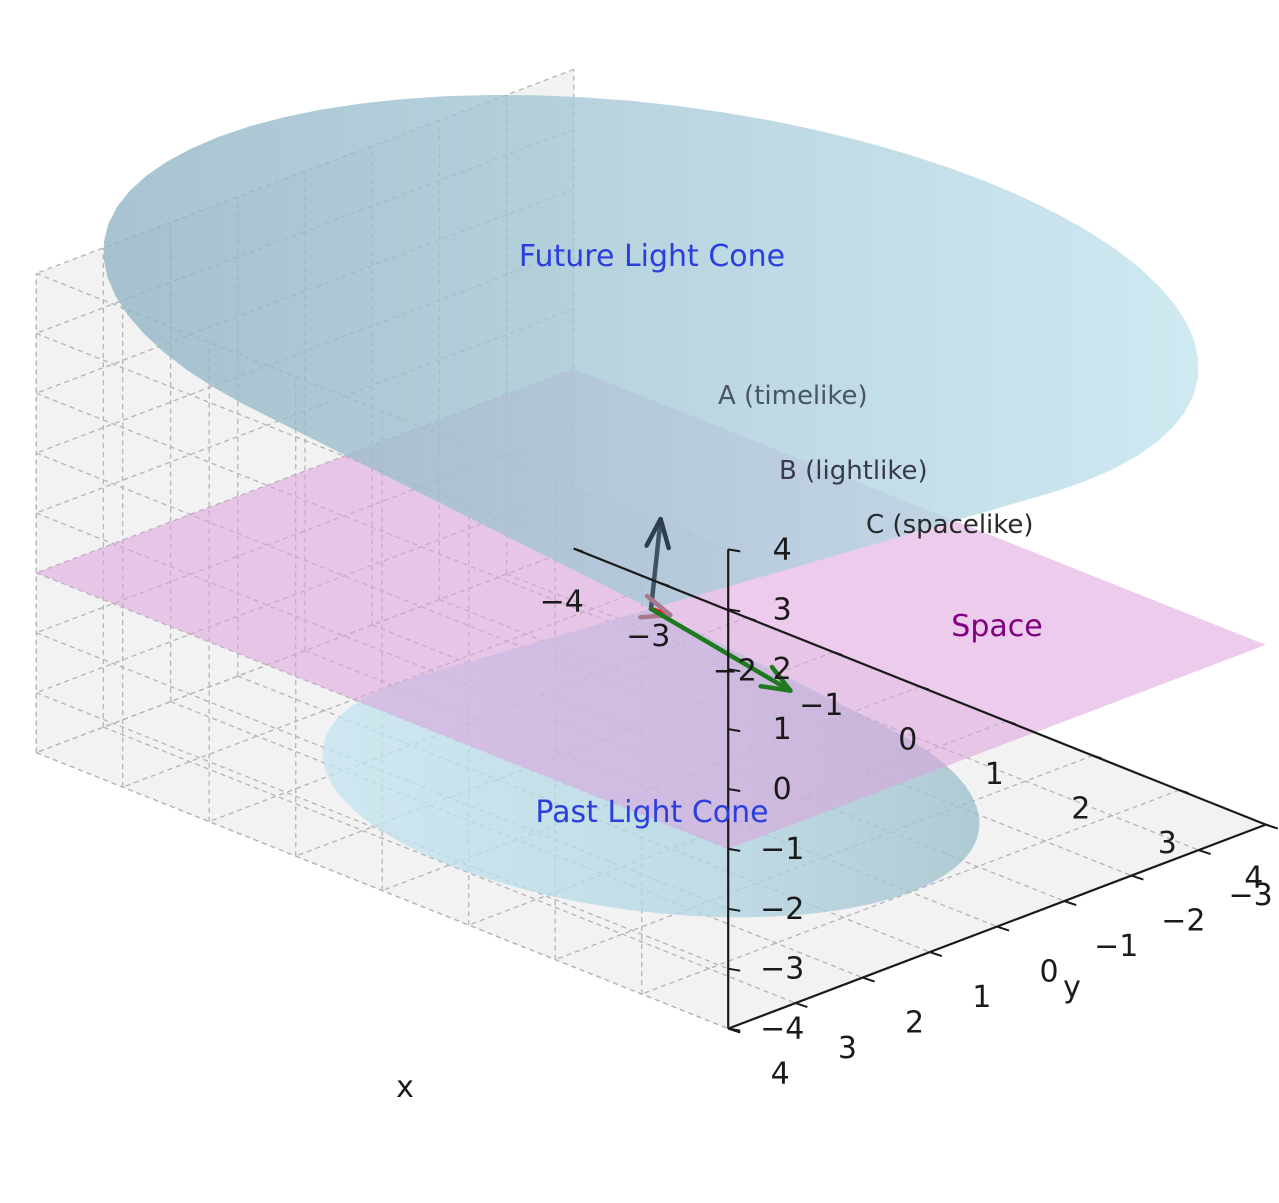 Image resolution: width=1279 pixels, height=1203 pixels. Describe the element at coordinates (1072, 987) in the screenshot. I see `y-axis-label: y` at that location.